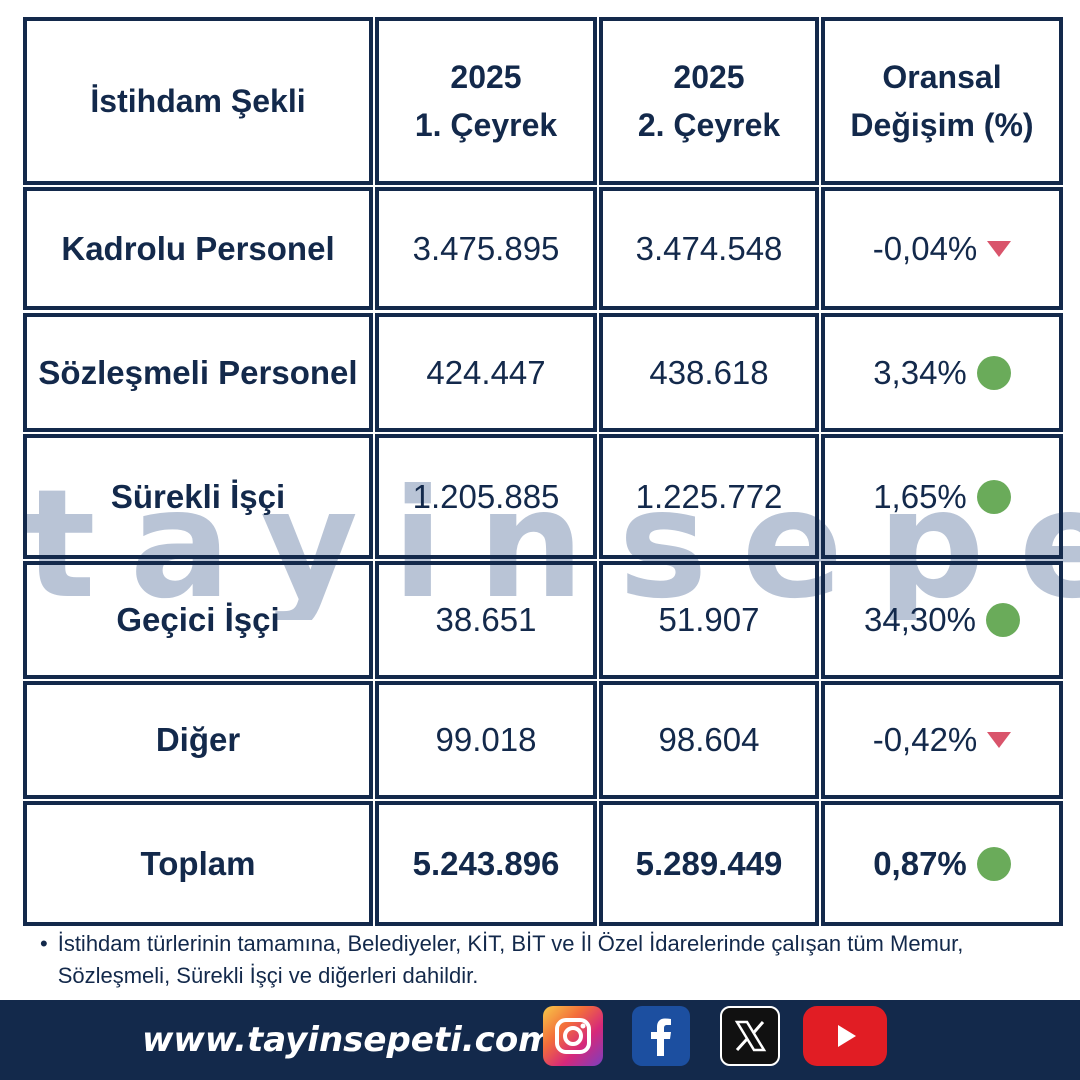  Describe the element at coordinates (942, 125) in the screenshot. I see `header-change-line2: Değişim (%)` at that location.